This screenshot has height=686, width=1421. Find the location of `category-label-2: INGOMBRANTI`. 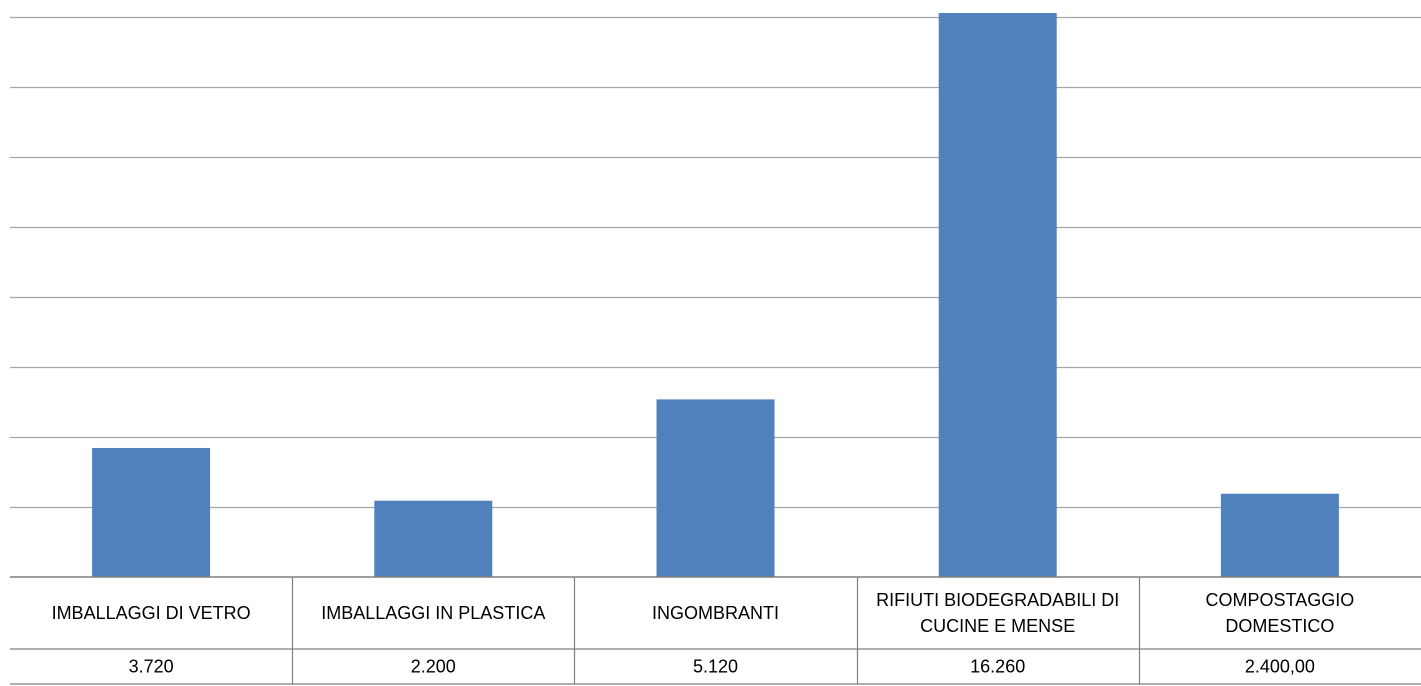

category-label-2: INGOMBRANTI is located at coordinates (715, 613).